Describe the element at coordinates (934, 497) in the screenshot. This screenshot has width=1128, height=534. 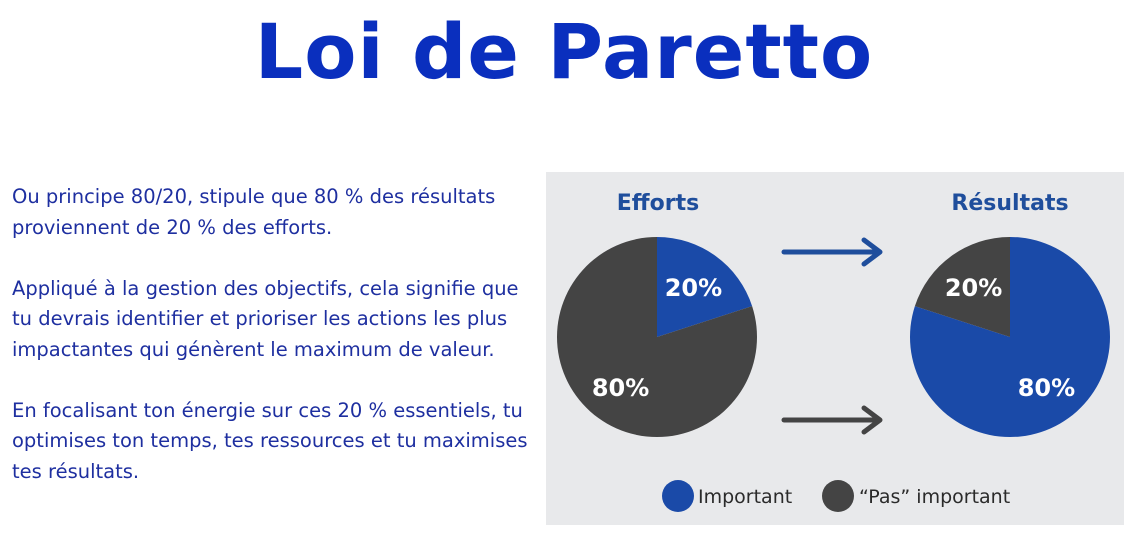
I see `legend-label-not-important: “Pas” important` at that location.